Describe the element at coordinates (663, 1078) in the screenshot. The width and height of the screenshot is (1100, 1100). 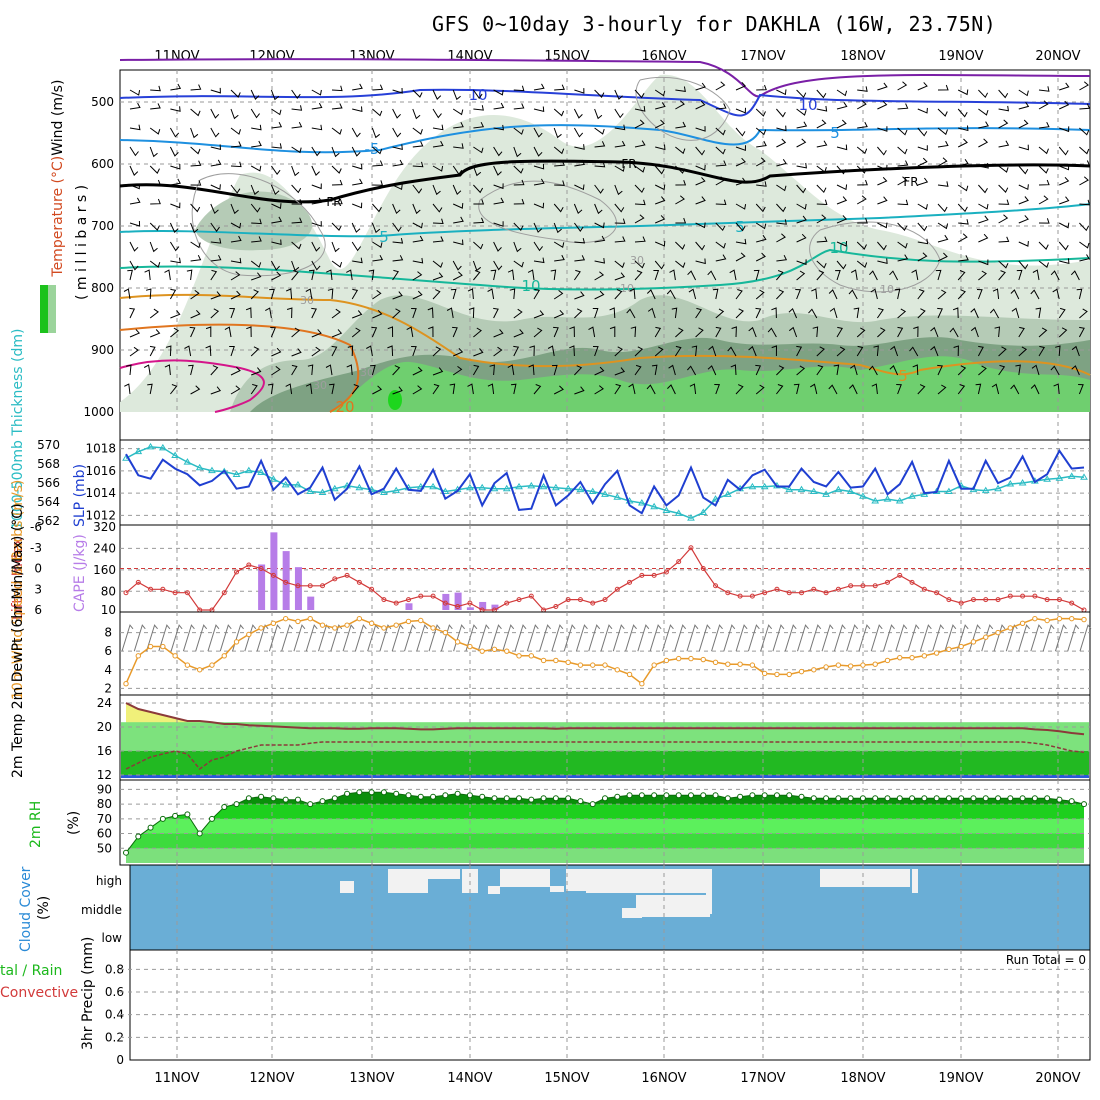
I see `date-label-bottom: 16NOV` at that location.